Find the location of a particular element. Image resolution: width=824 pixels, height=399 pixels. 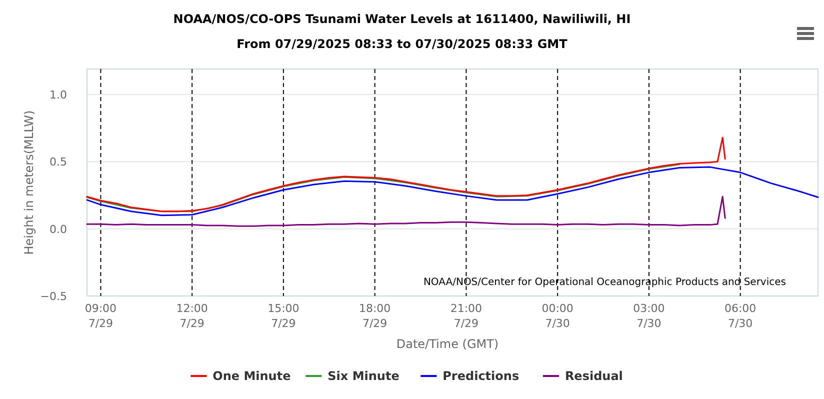

legend-label: Six Minute is located at coordinates (364, 376).